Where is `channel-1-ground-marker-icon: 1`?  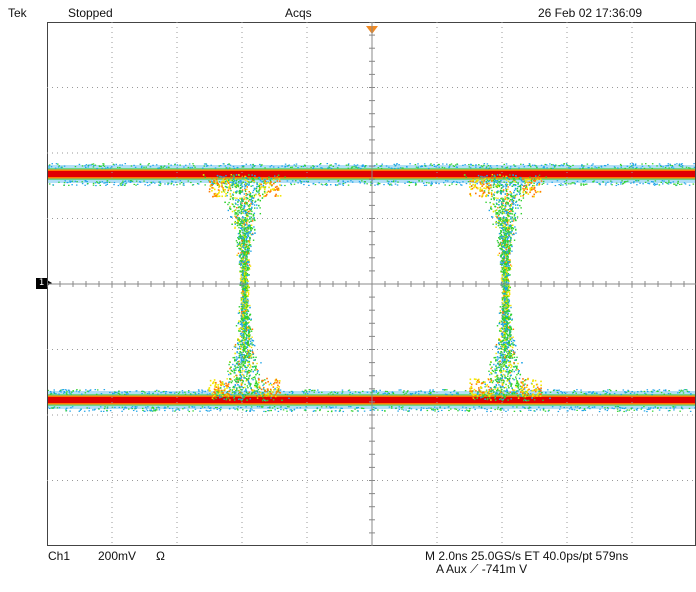
channel-1-ground-marker-icon: 1 is located at coordinates (44, 283).